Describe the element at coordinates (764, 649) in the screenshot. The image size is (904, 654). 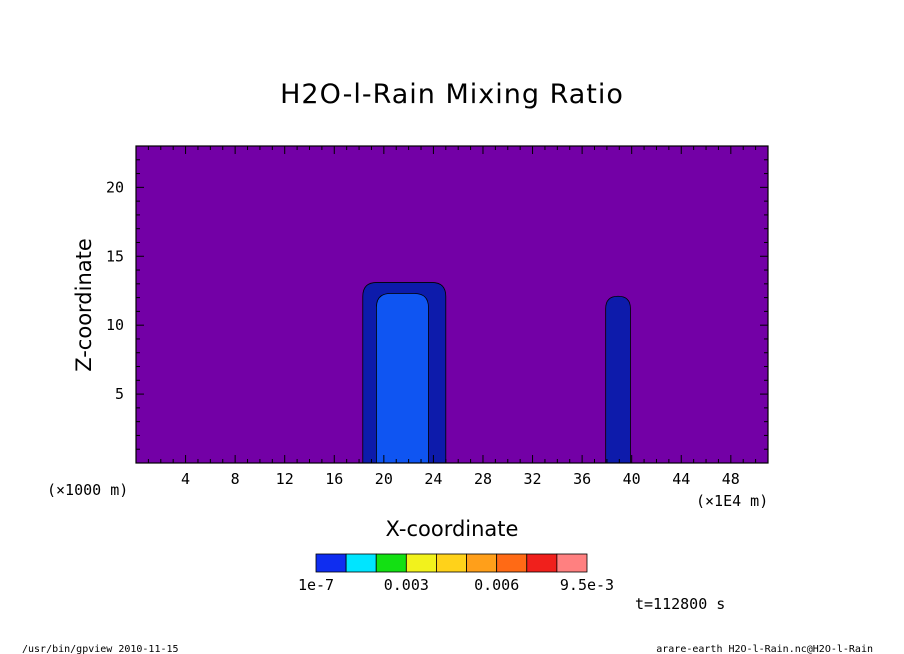
I see `footer-right: arare-earth_H2O-l-Rain.nc@H2O-l-Rain` at that location.